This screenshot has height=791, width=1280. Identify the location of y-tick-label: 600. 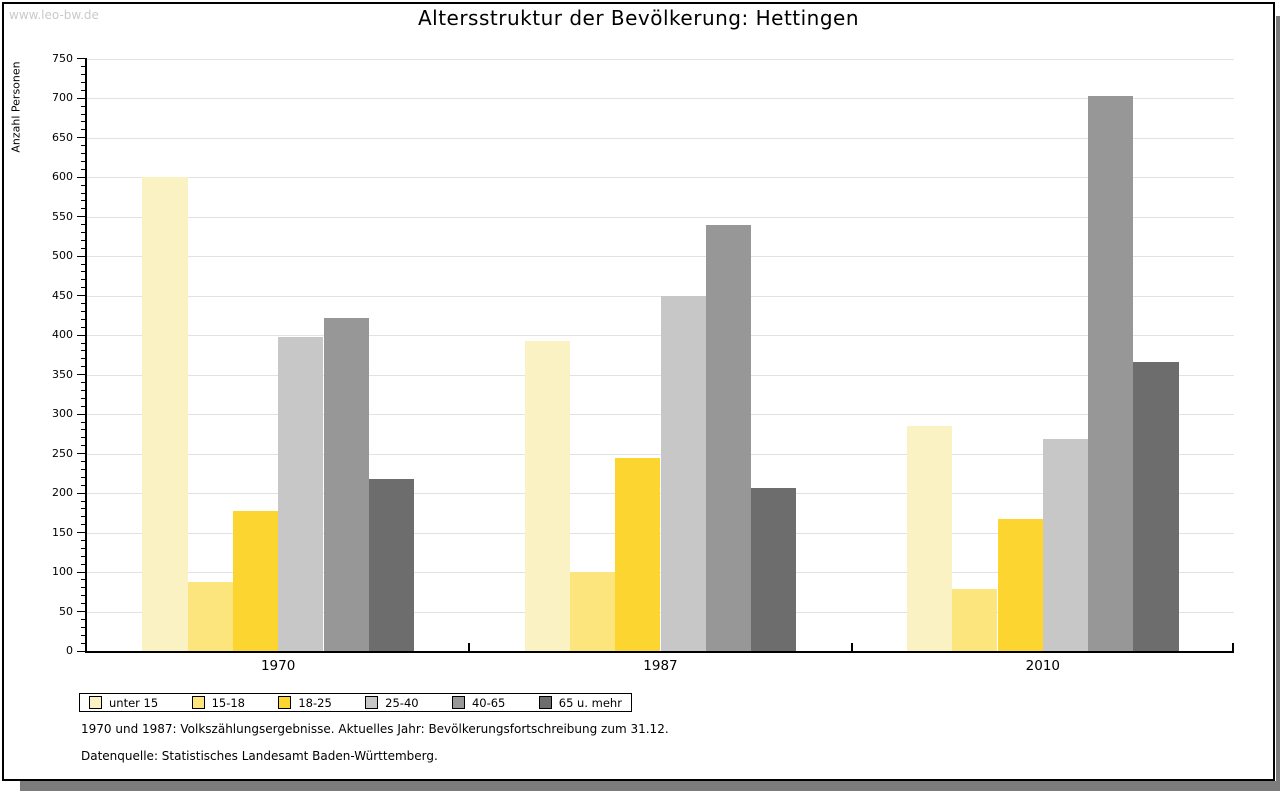
(62, 177).